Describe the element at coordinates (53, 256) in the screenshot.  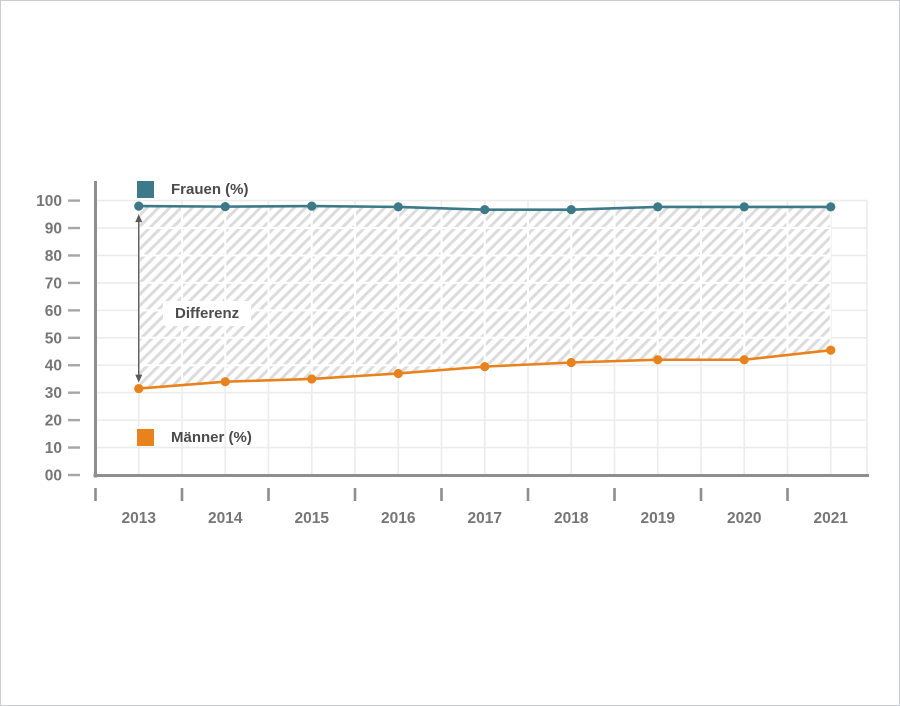
I see `y-tick-label: 80` at that location.